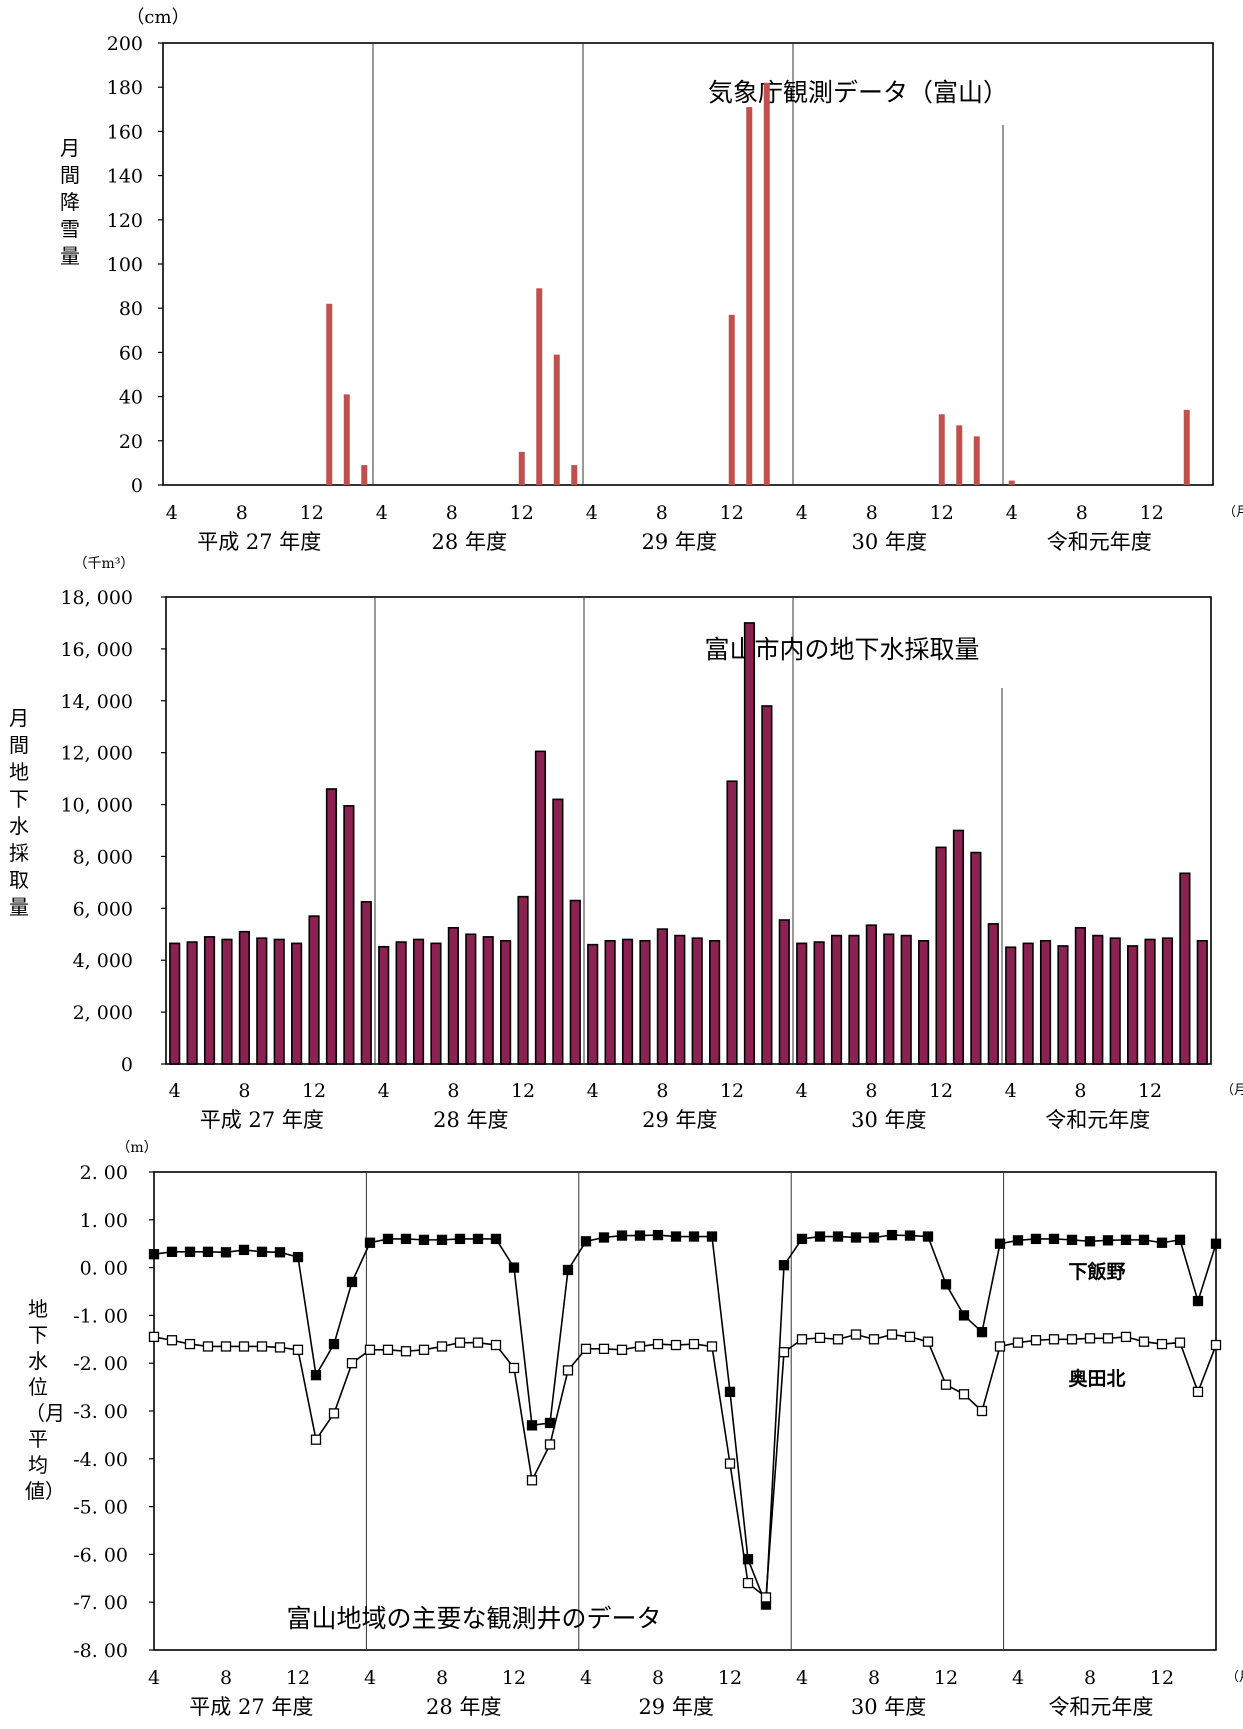 The height and width of the screenshot is (1729, 1243). Describe the element at coordinates (593, 1091) in the screenshot. I see `water-xtick-label: 4` at that location.